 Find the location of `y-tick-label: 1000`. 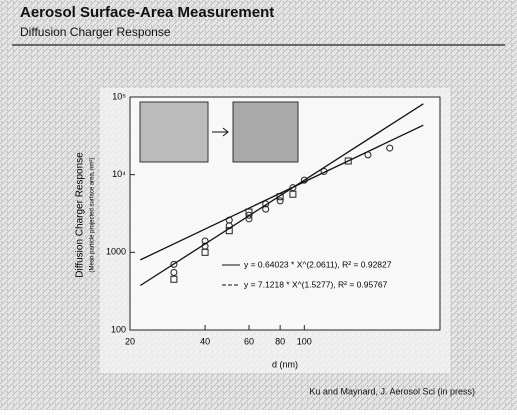

y-tick-label: 1000 is located at coordinates (116, 252).